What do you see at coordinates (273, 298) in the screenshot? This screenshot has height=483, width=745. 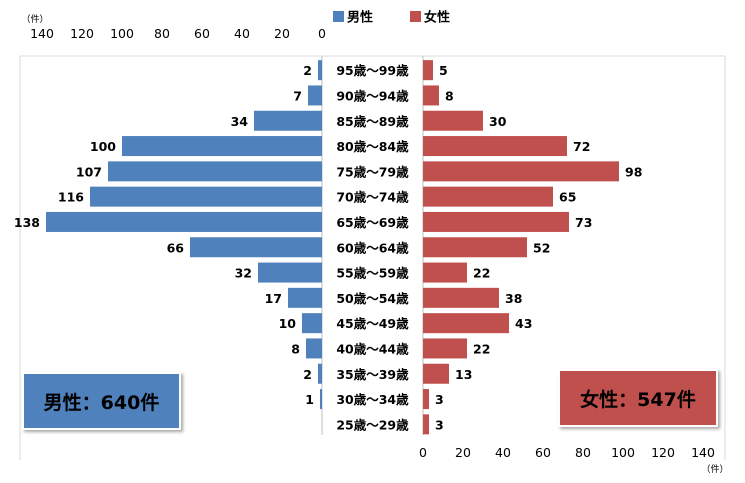 I see `male-value-label: 17` at bounding box center [273, 298].